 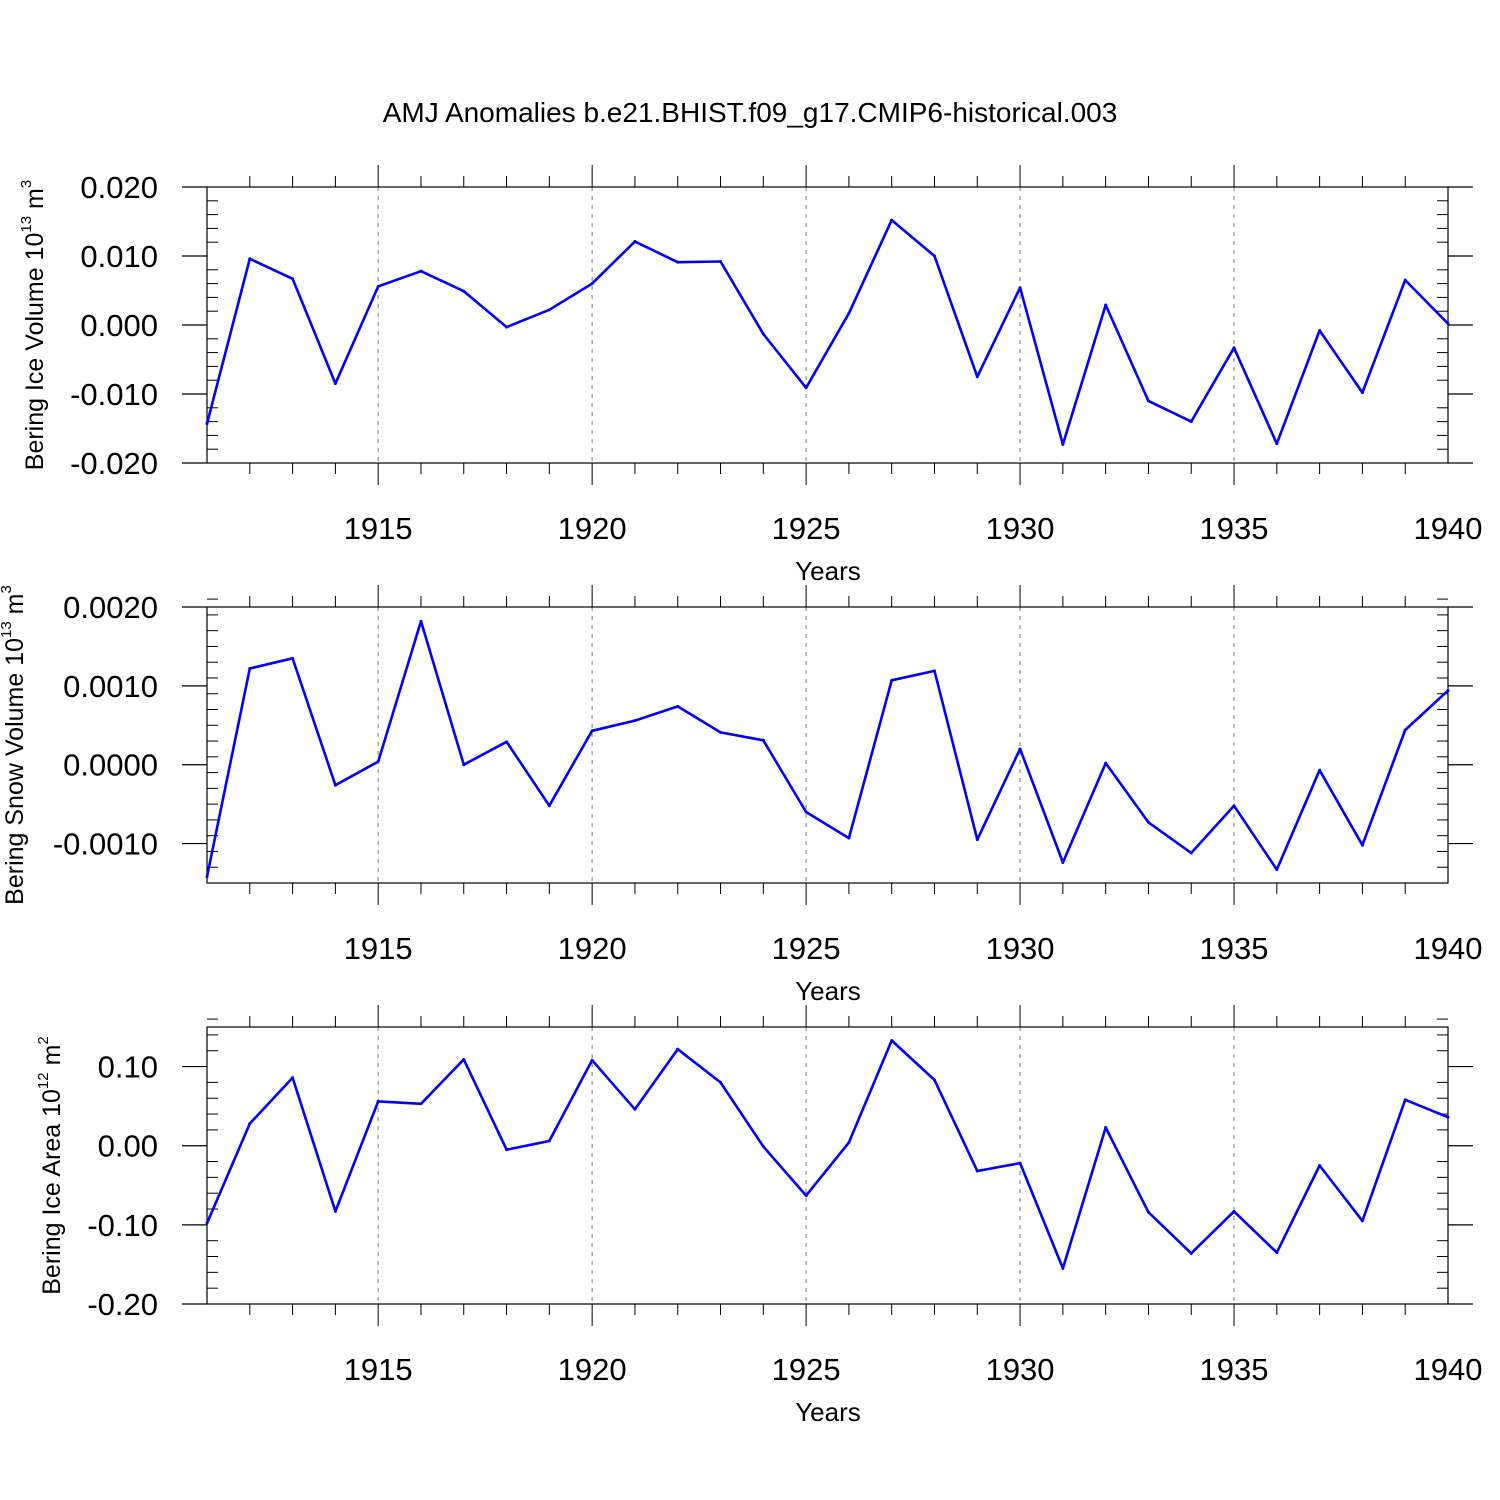 What do you see at coordinates (7, 629) in the screenshot?
I see `panel-2-y-axis-title-part: 13` at bounding box center [7, 629].